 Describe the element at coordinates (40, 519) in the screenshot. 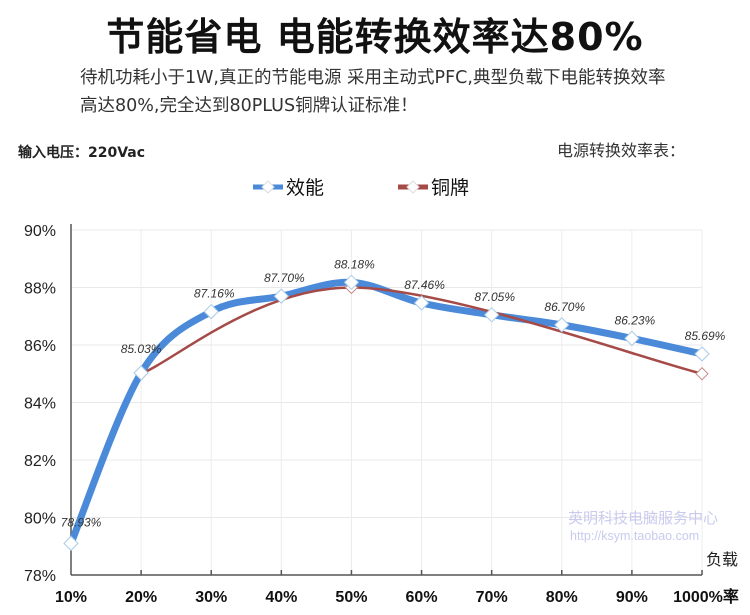

I see `y-tick-label: 80%` at that location.